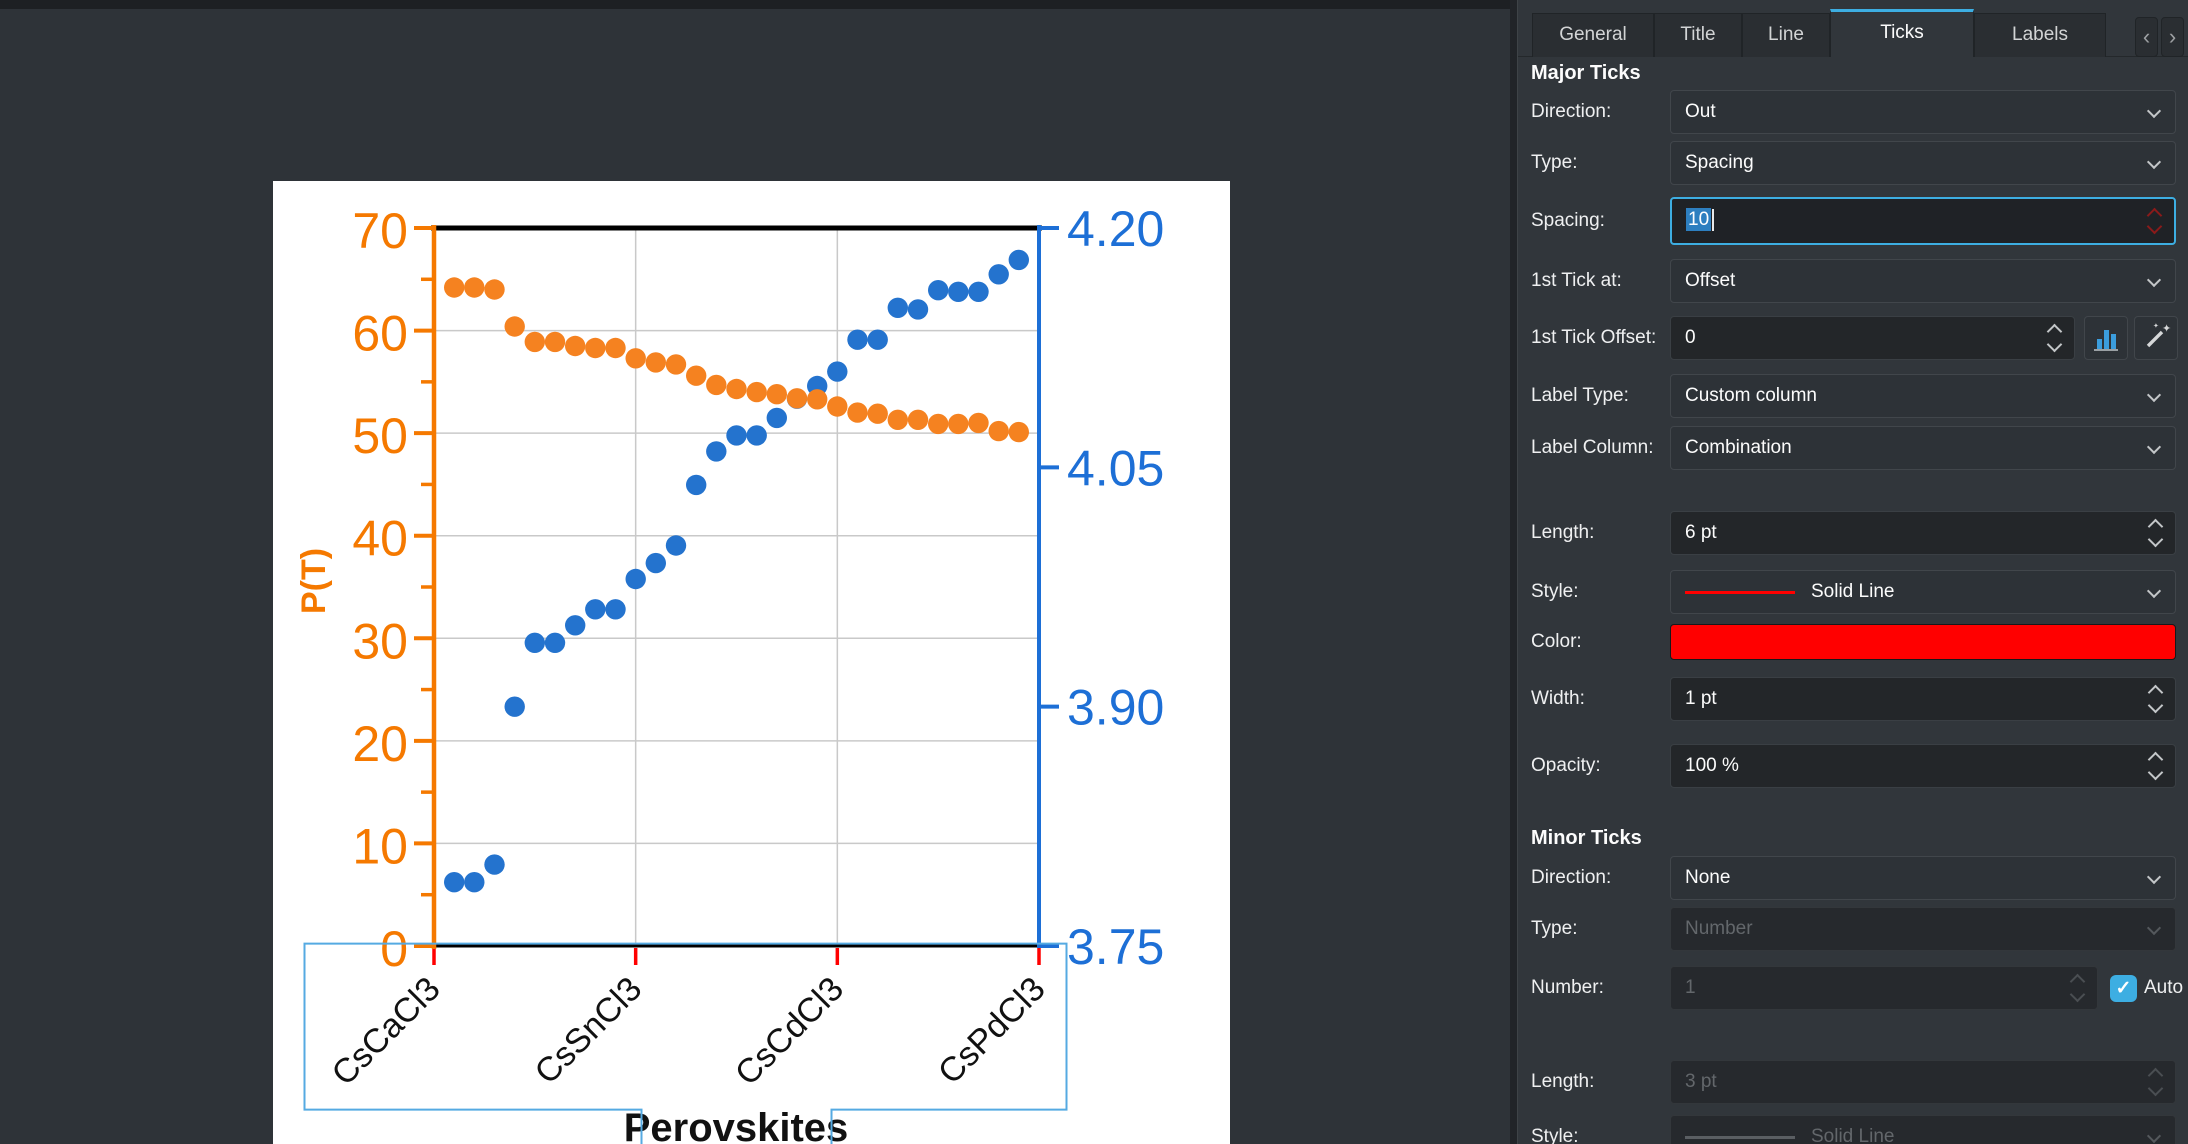  What do you see at coordinates (380, 744) in the screenshot?
I see `left-tick-label: 20` at bounding box center [380, 744].